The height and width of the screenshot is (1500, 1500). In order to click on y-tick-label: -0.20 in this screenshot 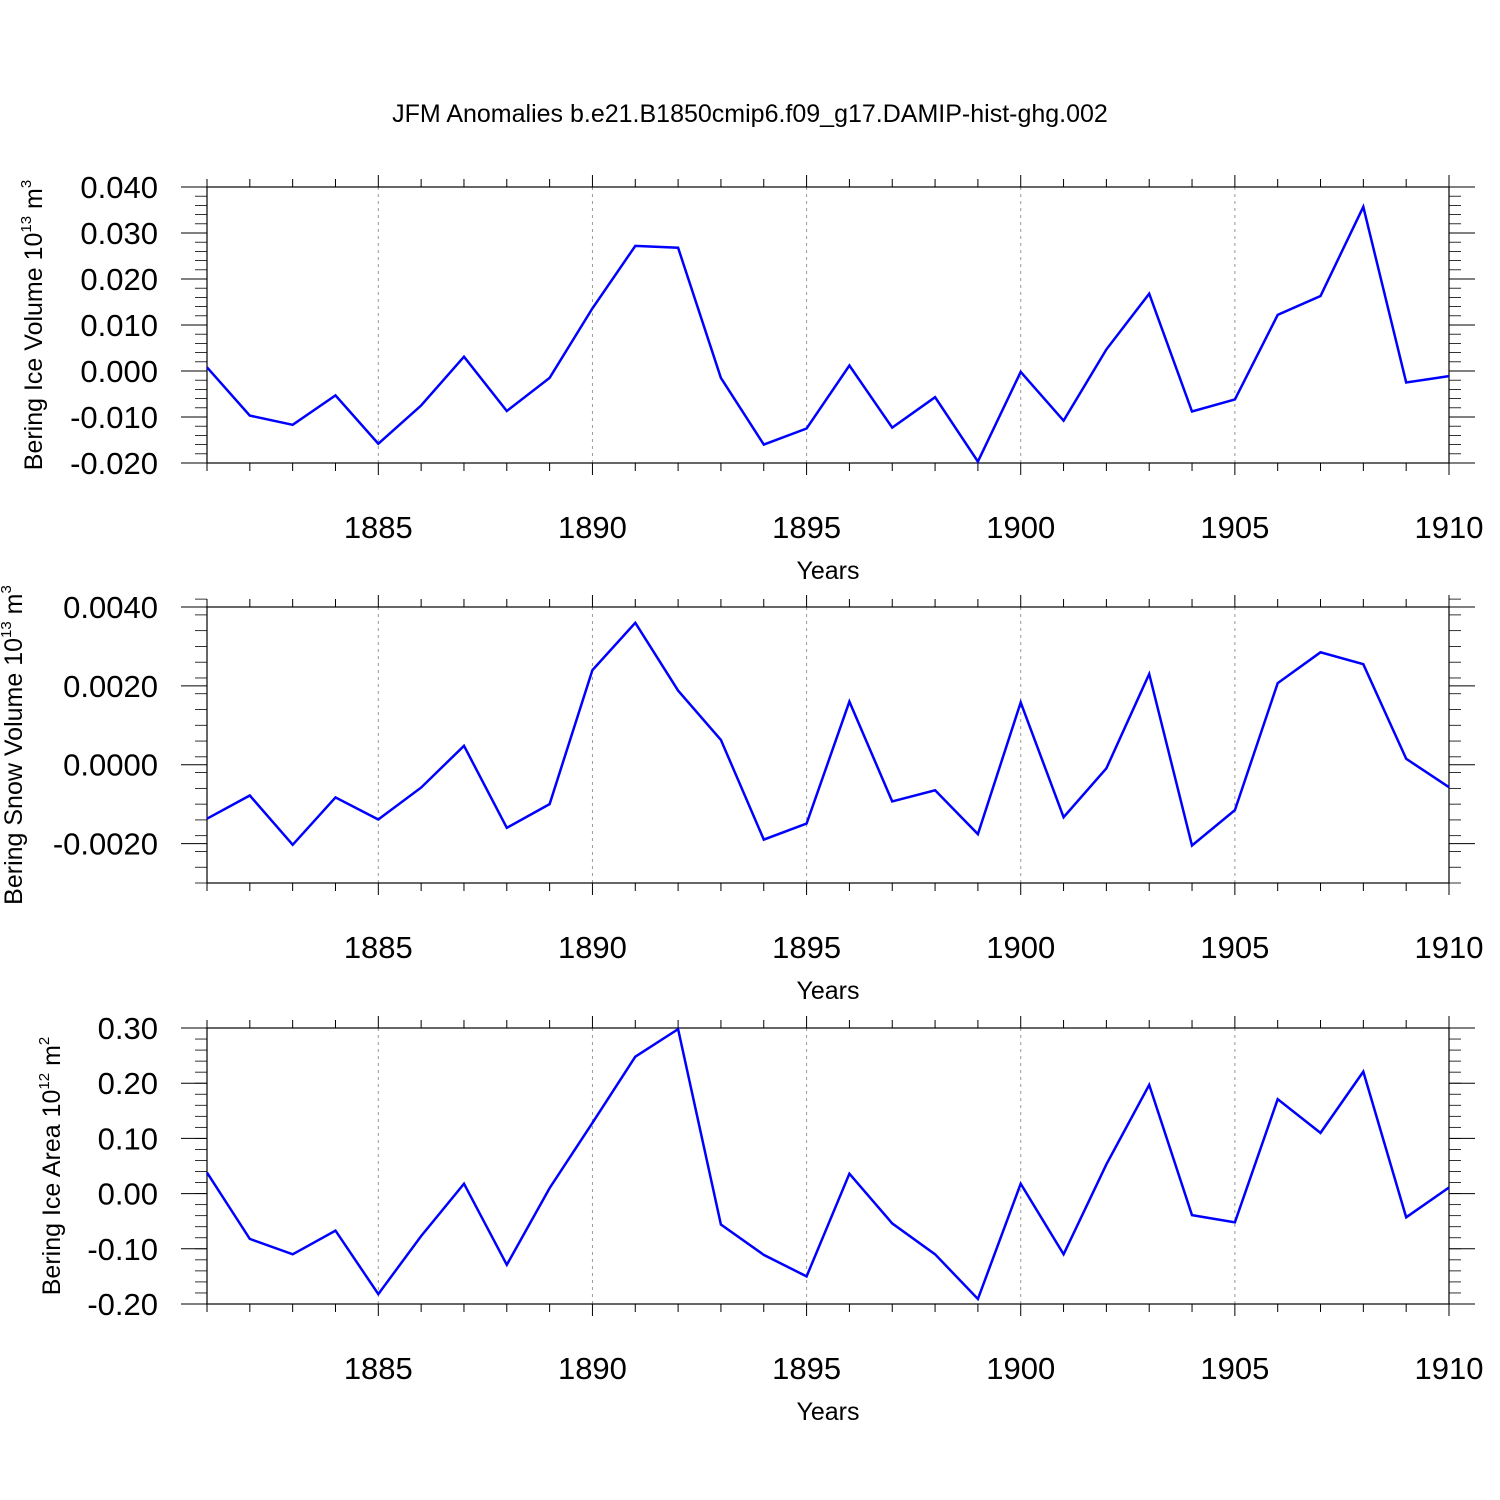, I will do `click(122, 1304)`.